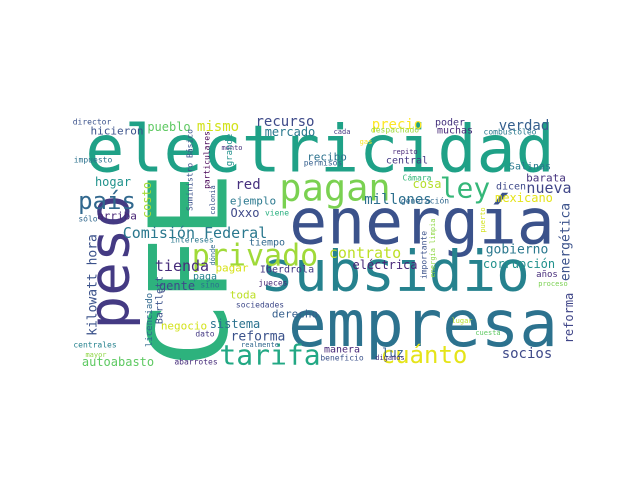 This screenshot has height=480, width=640. What do you see at coordinates (524, 126) in the screenshot?
I see `word: verdad` at bounding box center [524, 126].